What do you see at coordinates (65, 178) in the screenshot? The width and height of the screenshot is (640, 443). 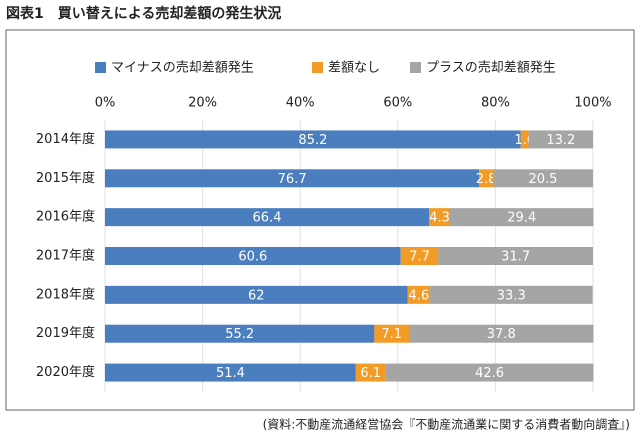 I see `y-tick-label: 2015年度` at bounding box center [65, 178].